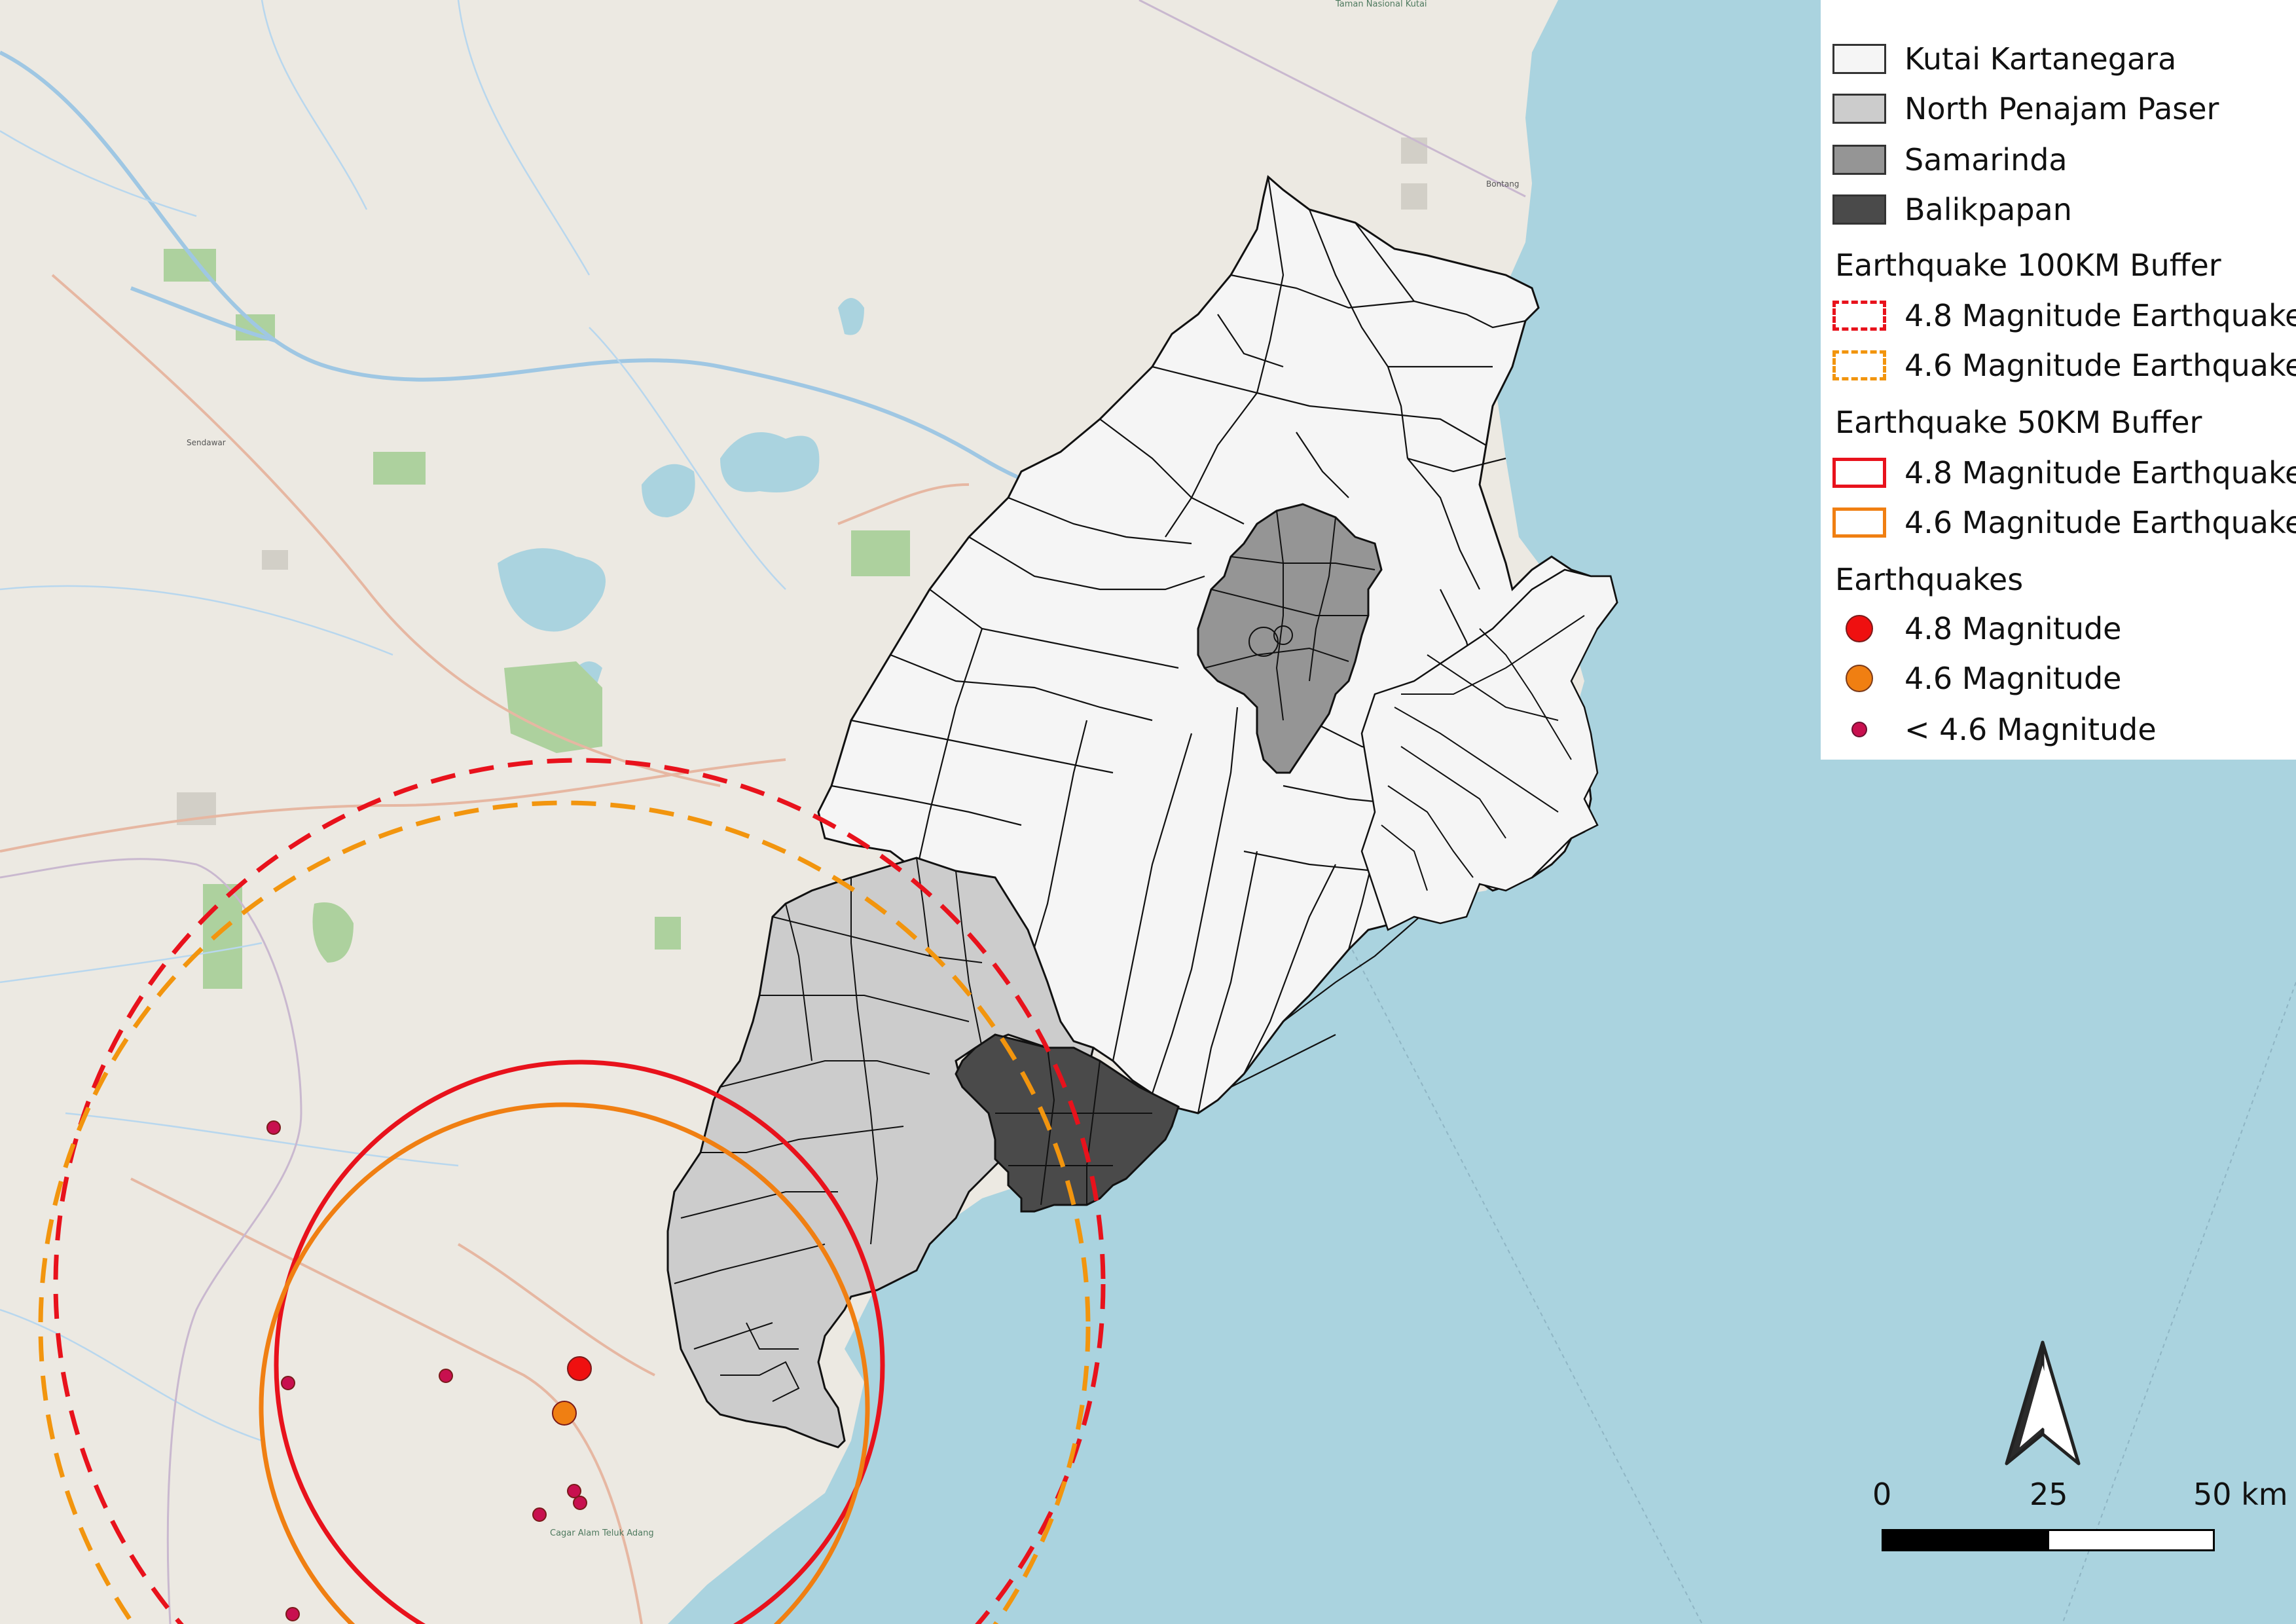 This screenshot has width=2296, height=1624. Describe the element at coordinates (1882, 1494) in the screenshot. I see `scale-label-0: 0` at that location.